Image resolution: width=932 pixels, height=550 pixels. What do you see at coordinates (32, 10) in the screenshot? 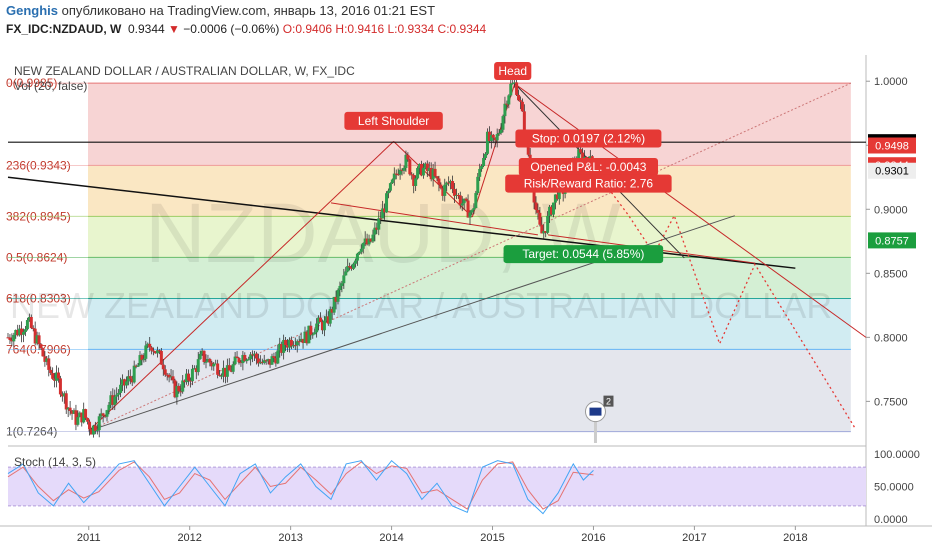
I see `author-link: Genghis` at bounding box center [32, 10].